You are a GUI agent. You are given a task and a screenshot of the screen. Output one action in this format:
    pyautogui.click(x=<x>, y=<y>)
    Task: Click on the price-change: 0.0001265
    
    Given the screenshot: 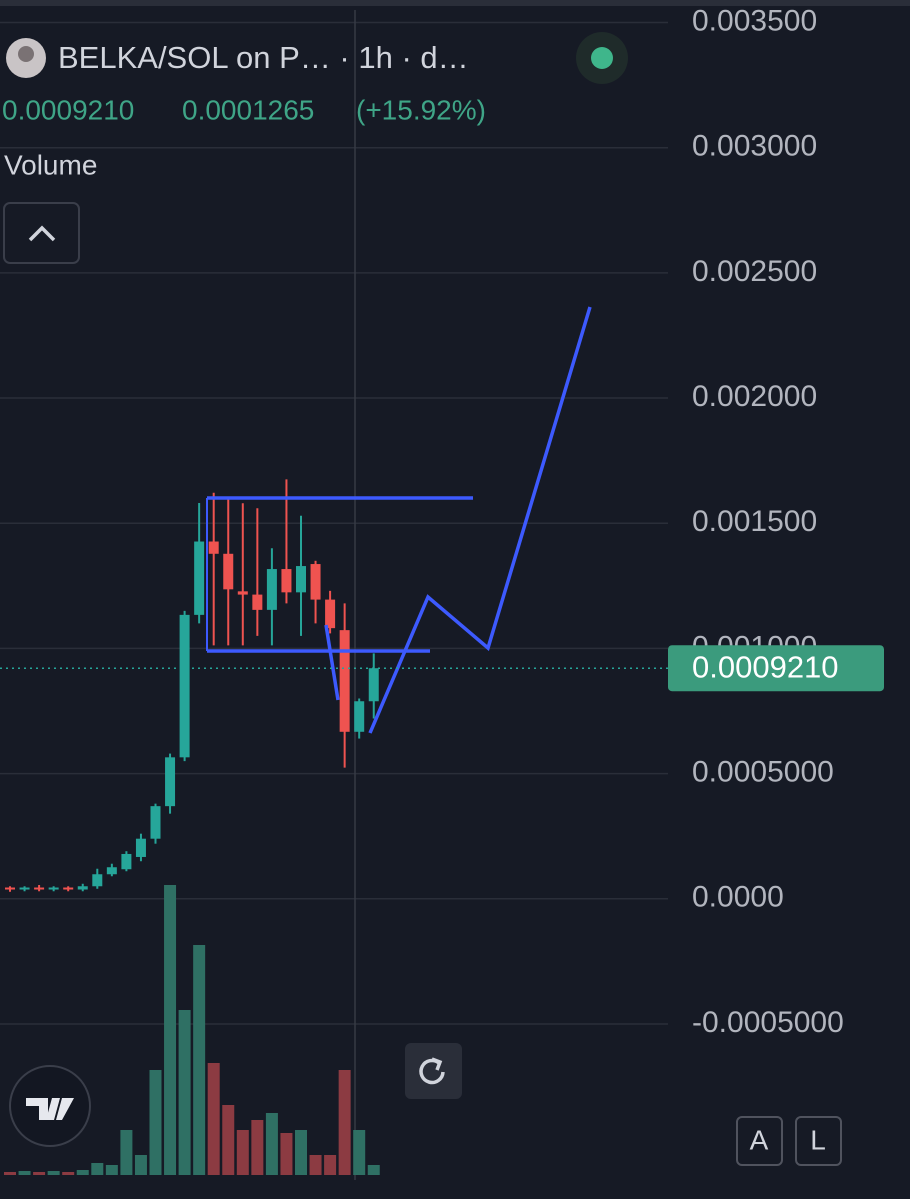 What is the action you would take?
    pyautogui.click(x=248, y=109)
    